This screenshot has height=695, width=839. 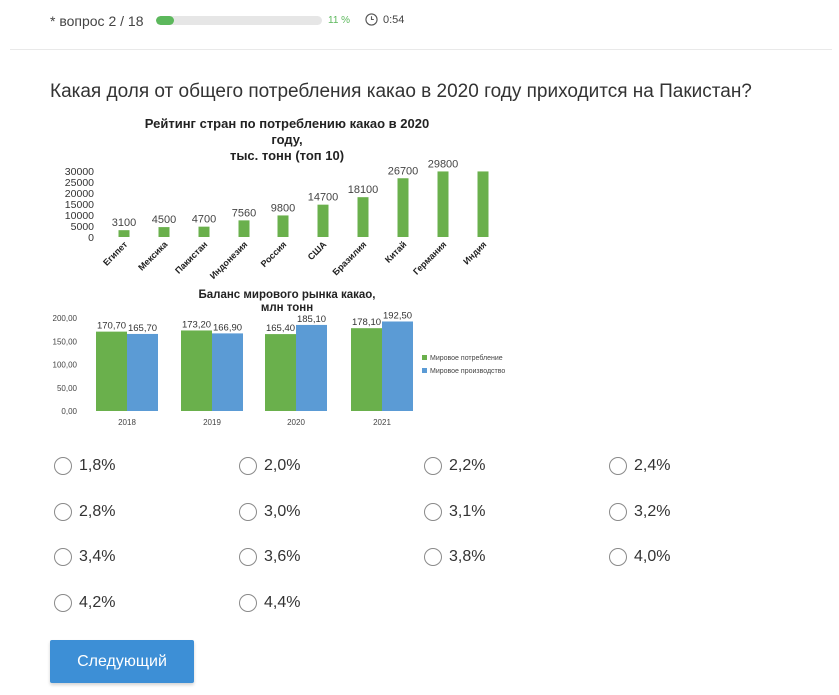 What do you see at coordinates (382, 422) in the screenshot?
I see `chart2-category-label: 2021` at bounding box center [382, 422].